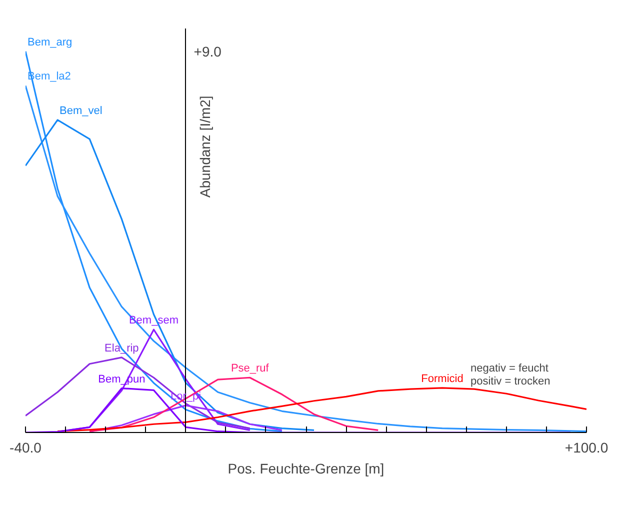  What do you see at coordinates (208, 51) in the screenshot?
I see `annotation: +9.0` at bounding box center [208, 51].